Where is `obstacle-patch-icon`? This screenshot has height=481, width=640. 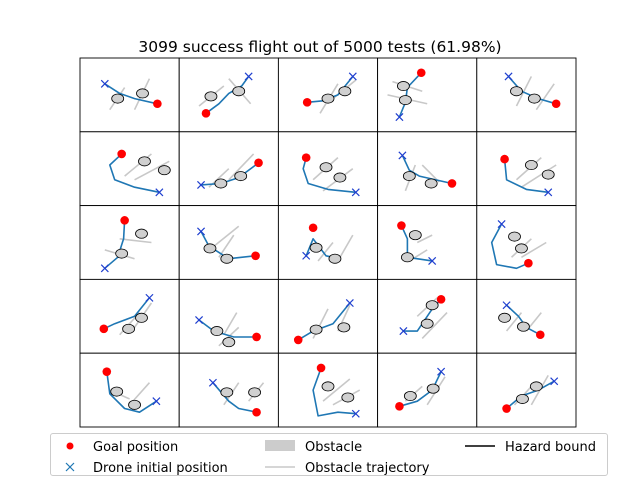 obstacle-patch-icon is located at coordinates (280, 445).